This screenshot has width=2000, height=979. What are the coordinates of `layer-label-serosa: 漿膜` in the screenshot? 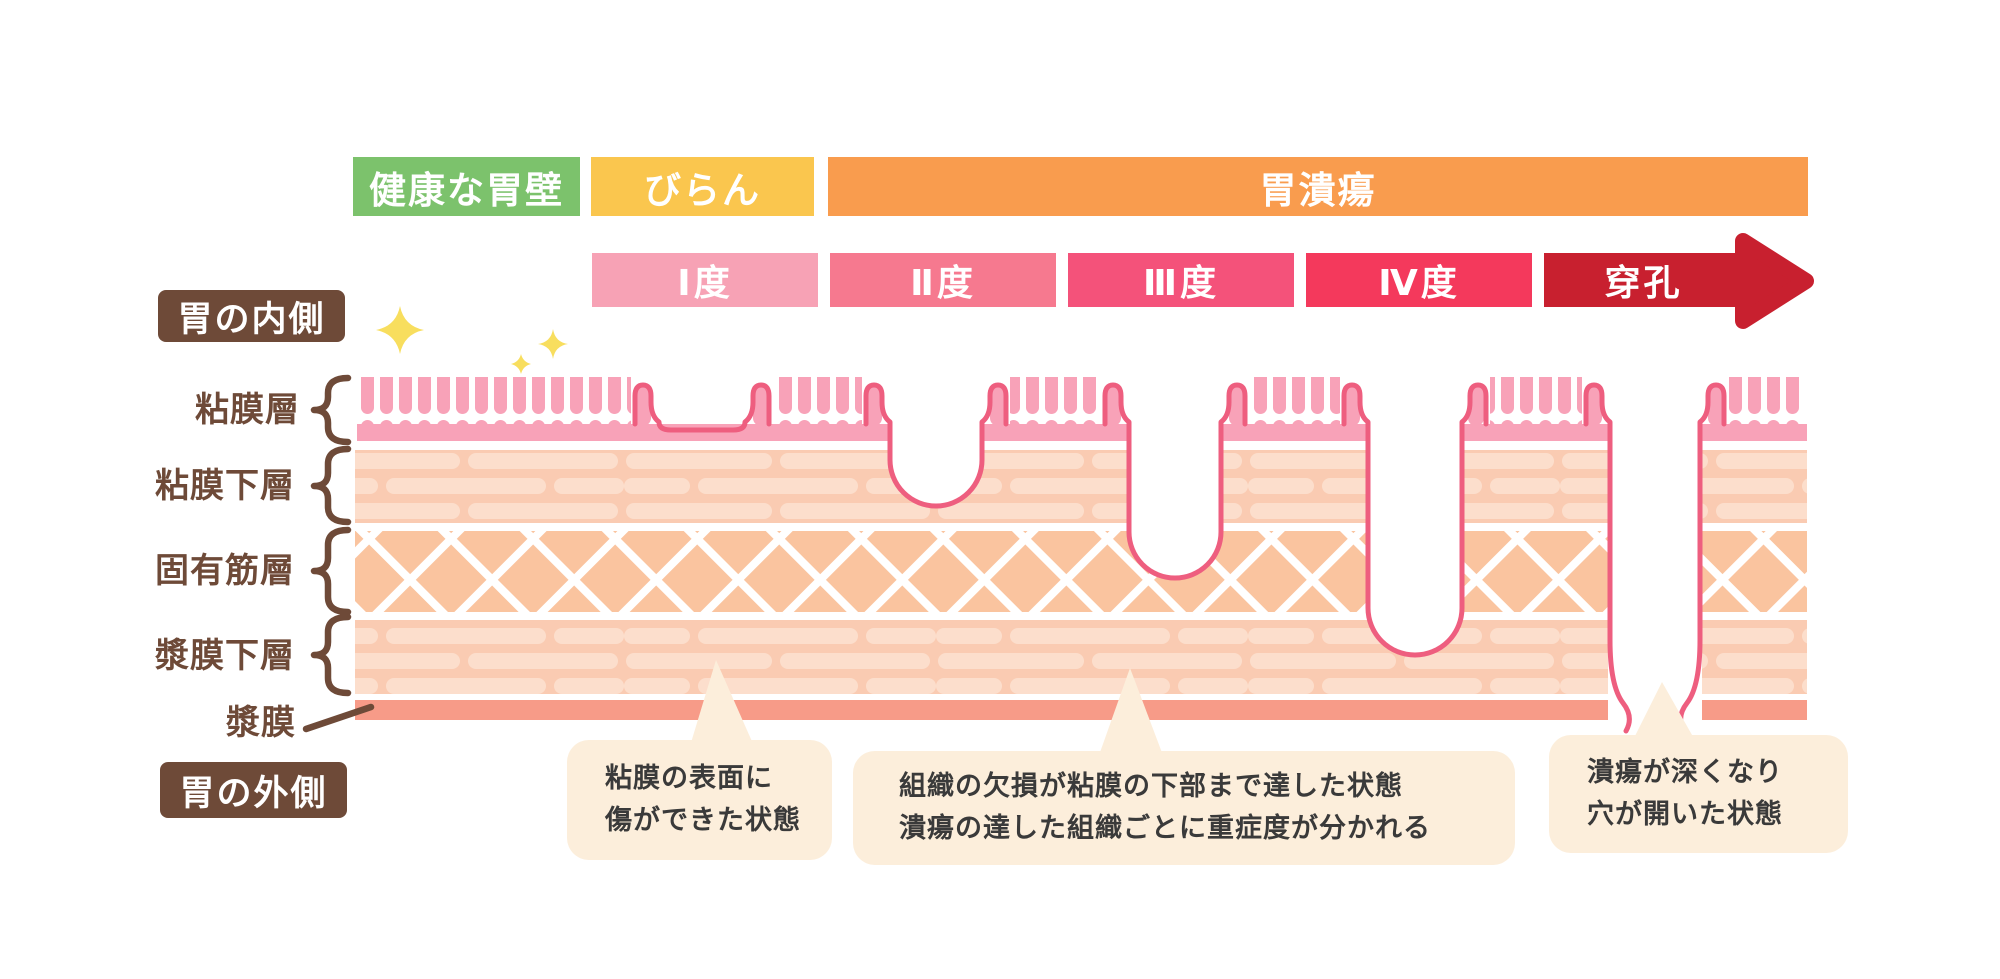 It's located at (261, 723).